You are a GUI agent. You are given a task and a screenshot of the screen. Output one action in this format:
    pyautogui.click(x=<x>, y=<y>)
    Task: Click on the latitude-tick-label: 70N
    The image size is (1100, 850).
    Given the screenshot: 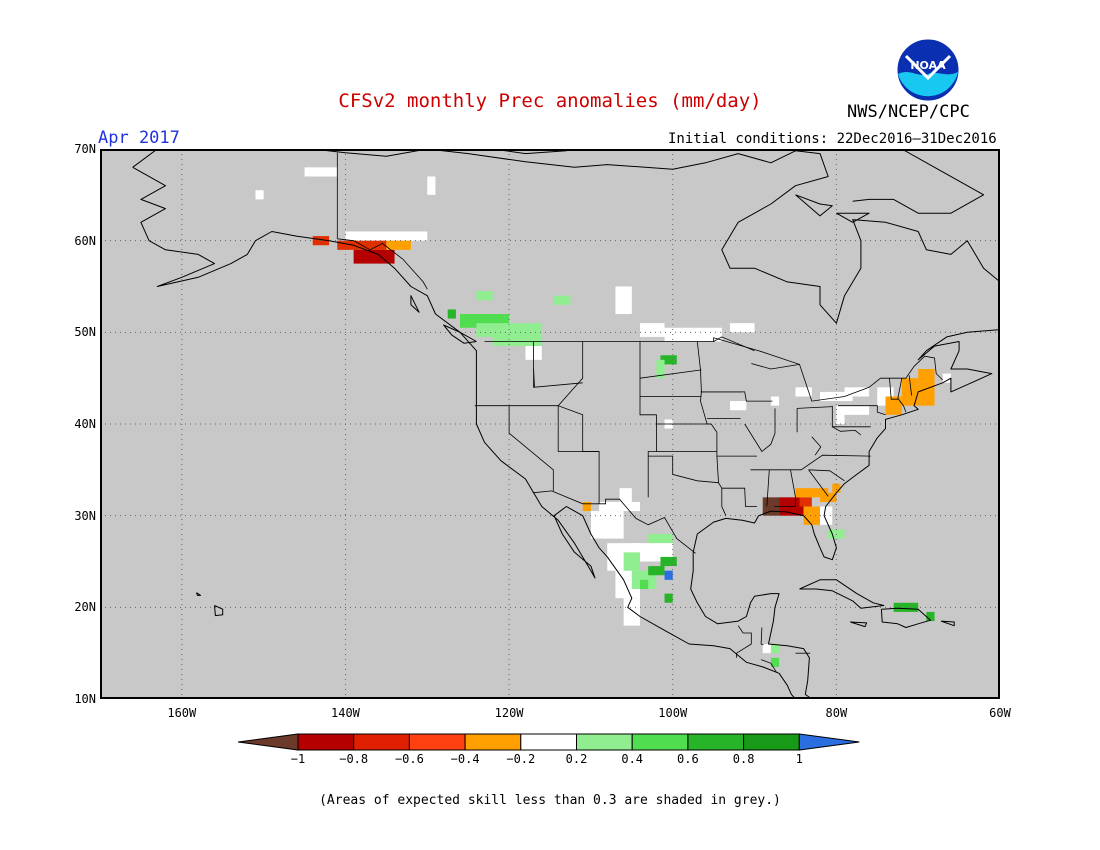 What is the action you would take?
    pyautogui.click(x=85, y=149)
    